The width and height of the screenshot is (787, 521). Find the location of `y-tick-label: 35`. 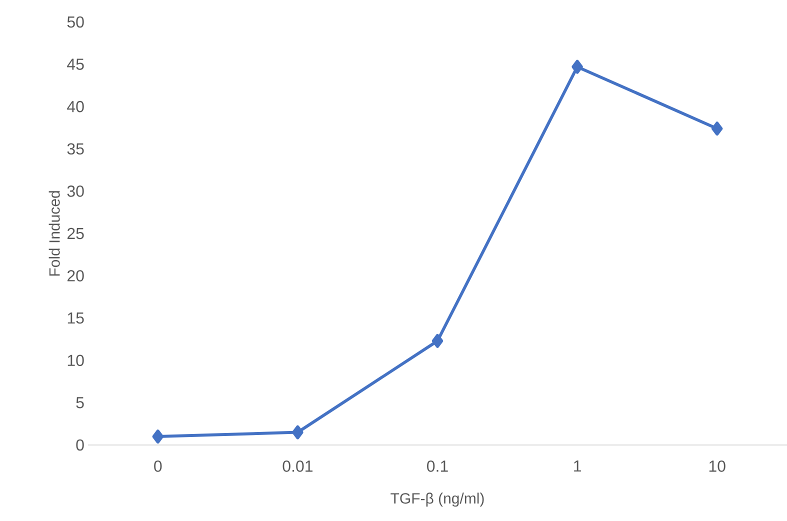

y-tick-label: 35 is located at coordinates (75, 149).